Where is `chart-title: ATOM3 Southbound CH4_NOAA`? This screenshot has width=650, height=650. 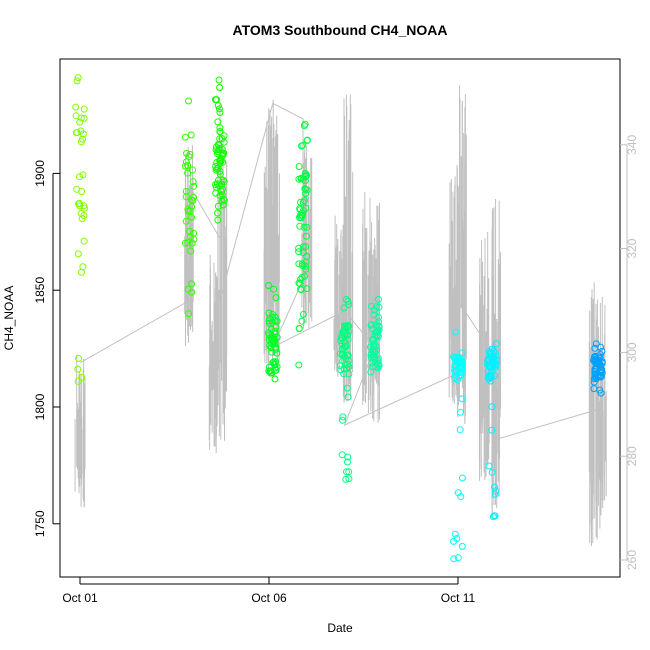 chart-title: ATOM3 Southbound CH4_NOAA is located at coordinates (340, 30).